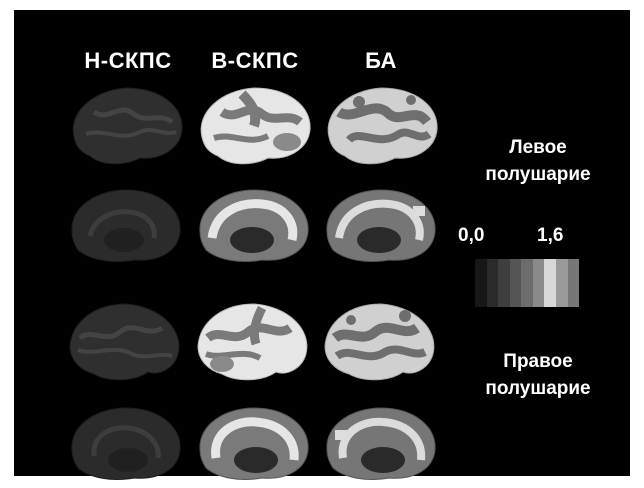 Image resolution: width=644 pixels, height=488 pixels. Describe the element at coordinates (538, 361) in the screenshot. I see `right-hemisphere-line-1: Правое` at that location.